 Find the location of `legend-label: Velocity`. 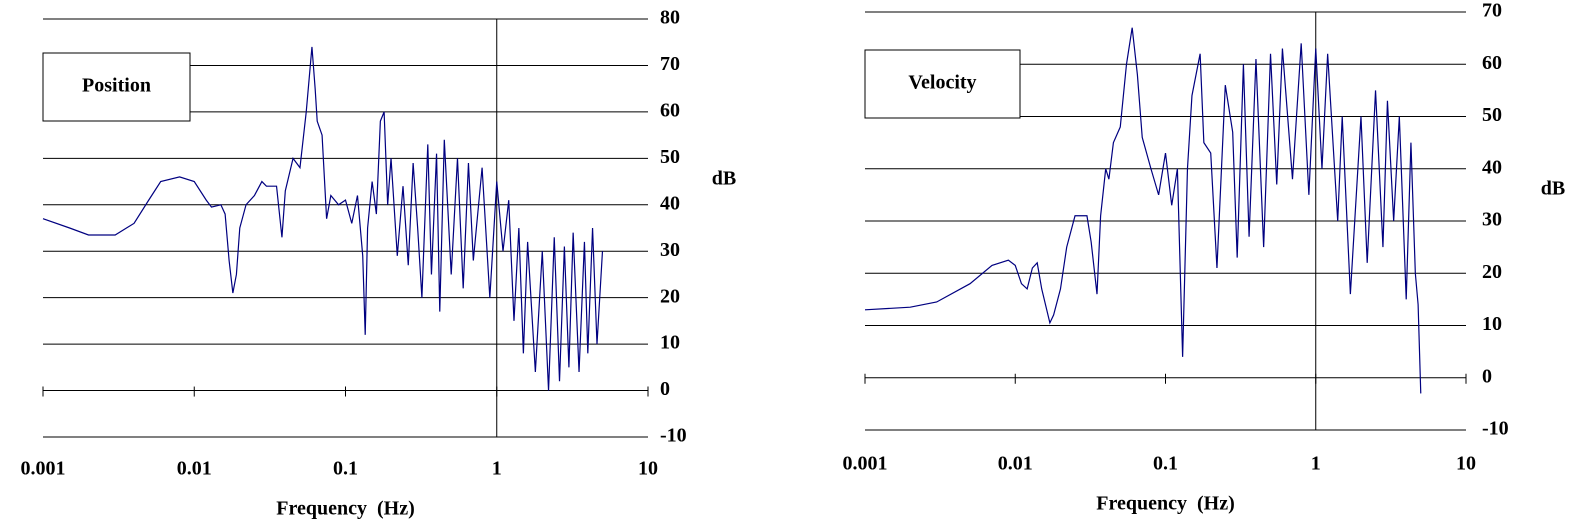

legend-label: Velocity is located at coordinates (942, 83).